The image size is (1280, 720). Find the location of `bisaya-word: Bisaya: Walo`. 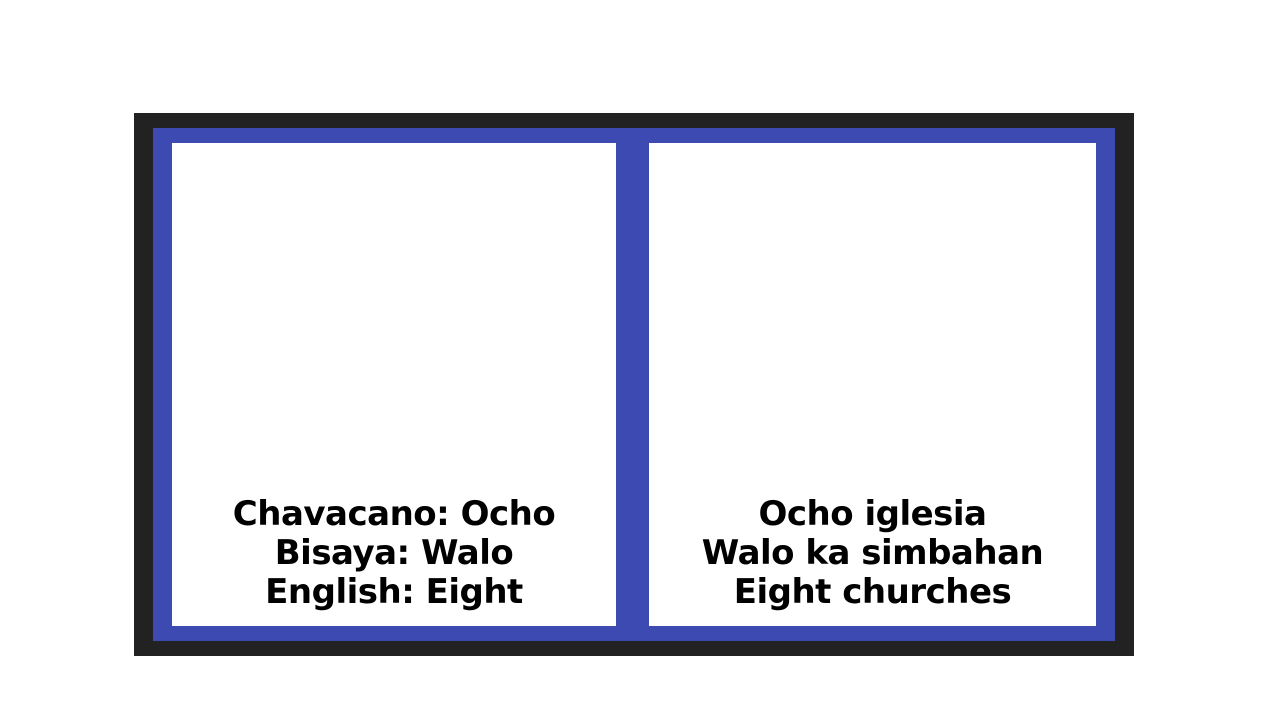

bisaya-word: Bisaya: Walo is located at coordinates (394, 553).